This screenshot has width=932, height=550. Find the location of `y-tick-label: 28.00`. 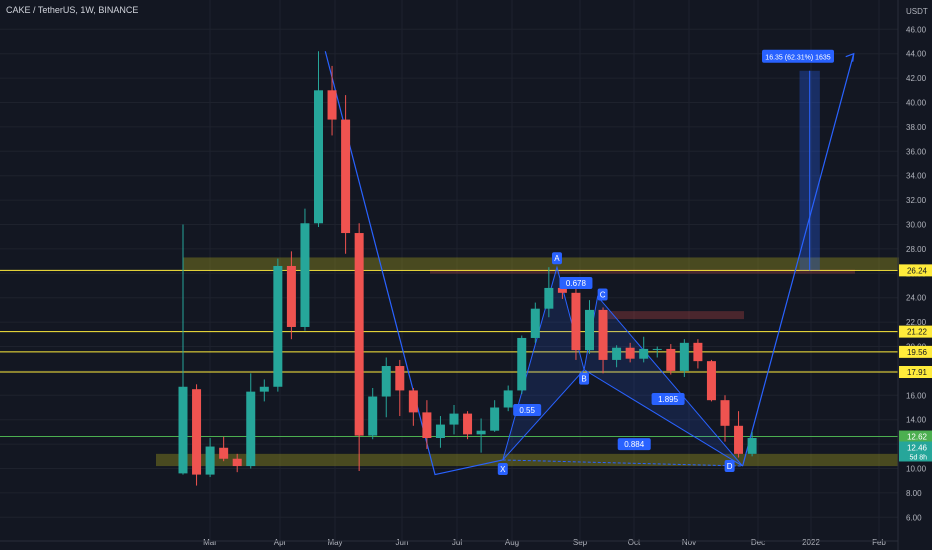

y-tick-label: 28.00 is located at coordinates (916, 249).